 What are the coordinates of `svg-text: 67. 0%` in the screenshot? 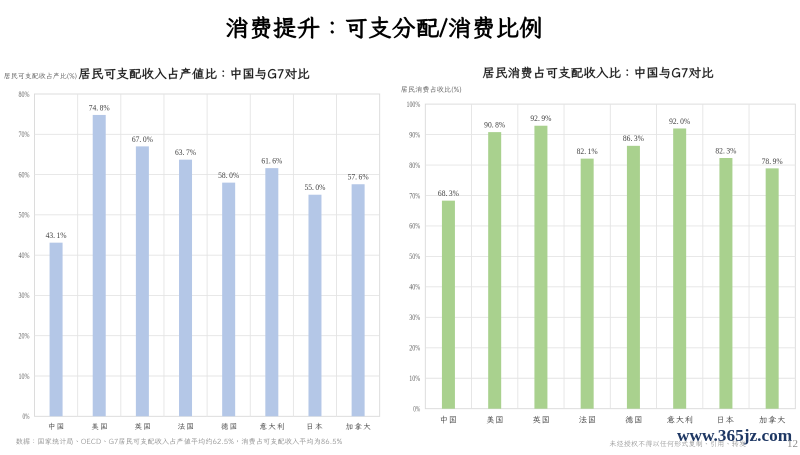 It's located at (142, 139).